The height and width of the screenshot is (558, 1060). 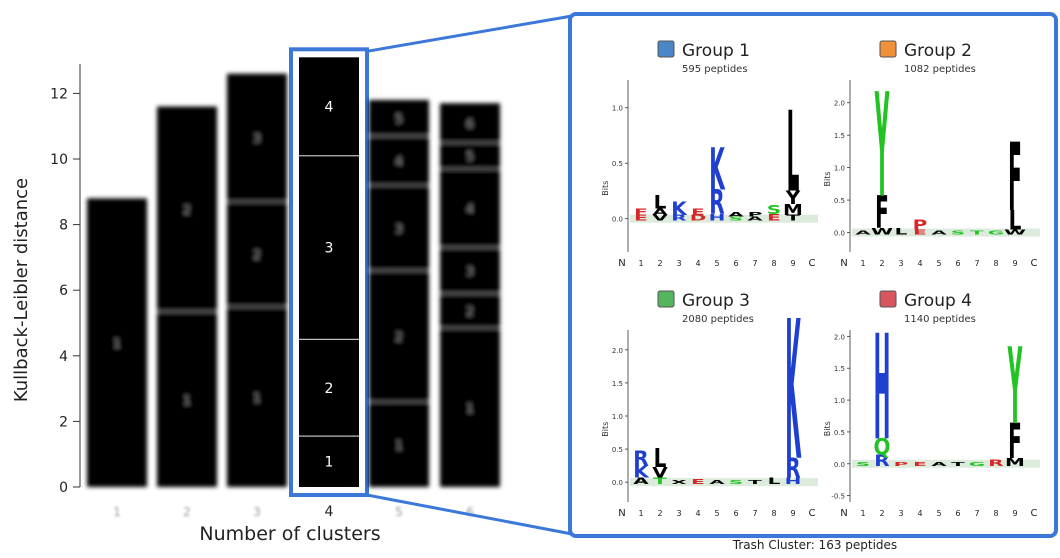 I want to click on logo-y-tick: -0.5, so click(x=838, y=497).